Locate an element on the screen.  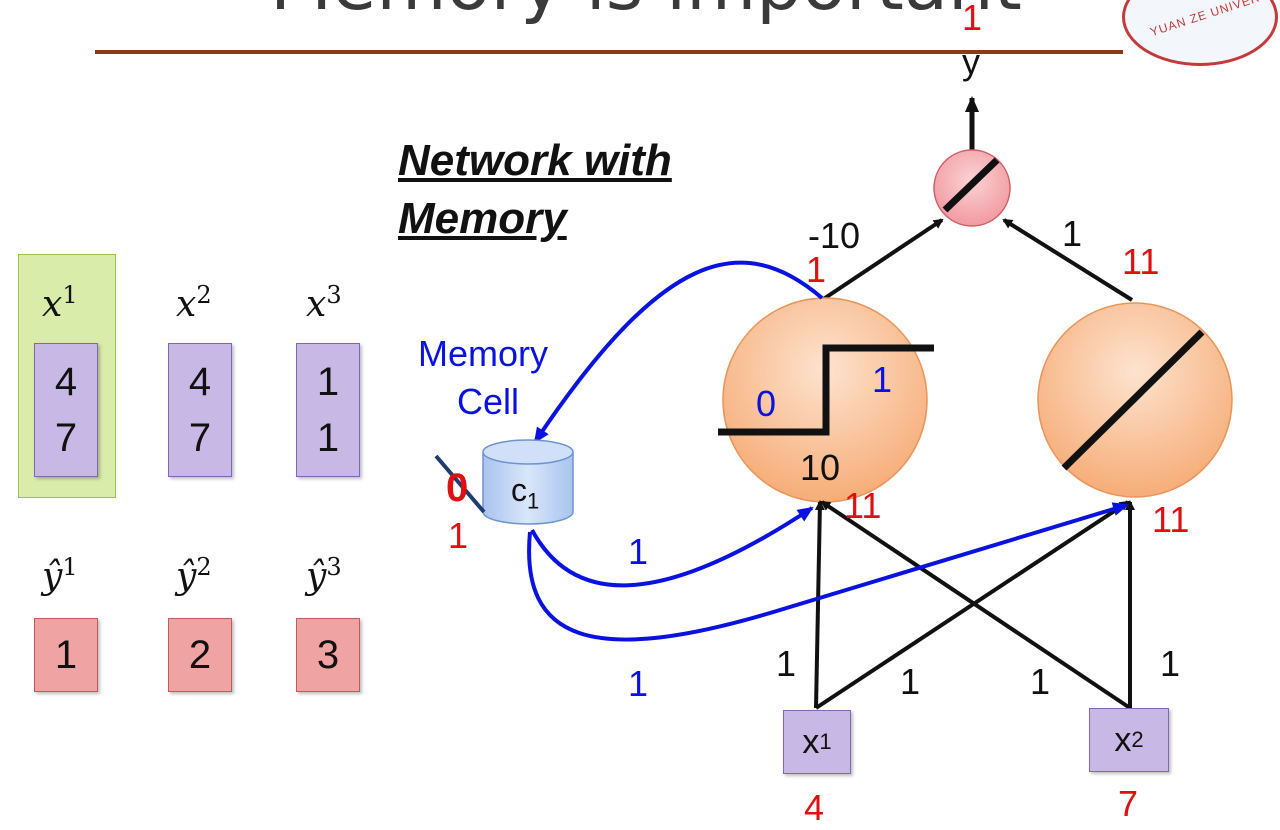
memory-cell-label: c1 is located at coordinates (525, 493).